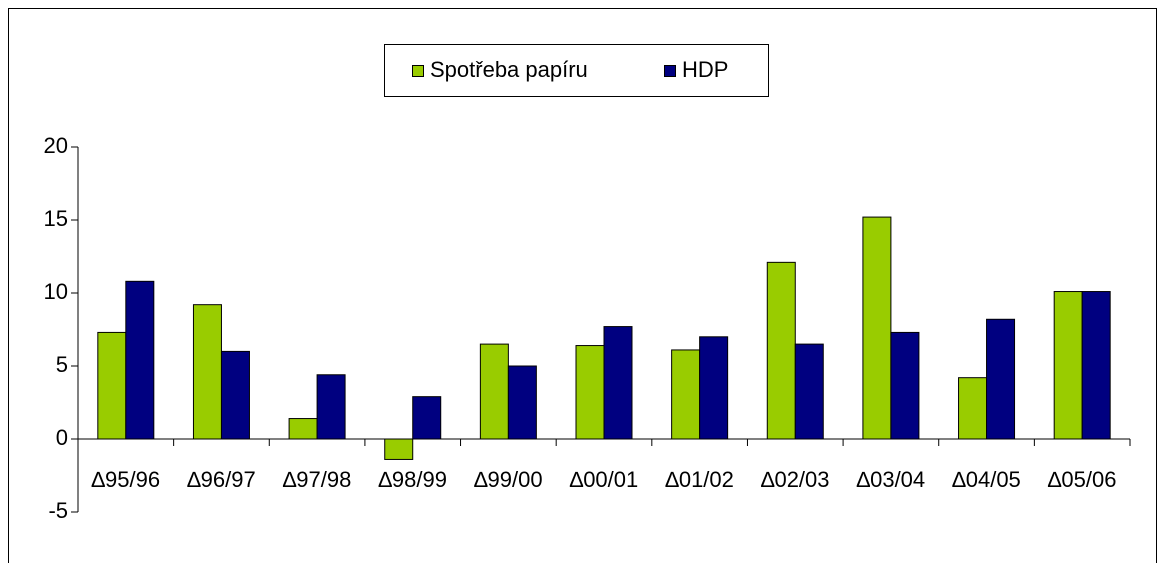 Image resolution: width=1166 pixels, height=563 pixels. Describe the element at coordinates (795, 479) in the screenshot. I see `x-tick-label: ∆02/03` at that location.